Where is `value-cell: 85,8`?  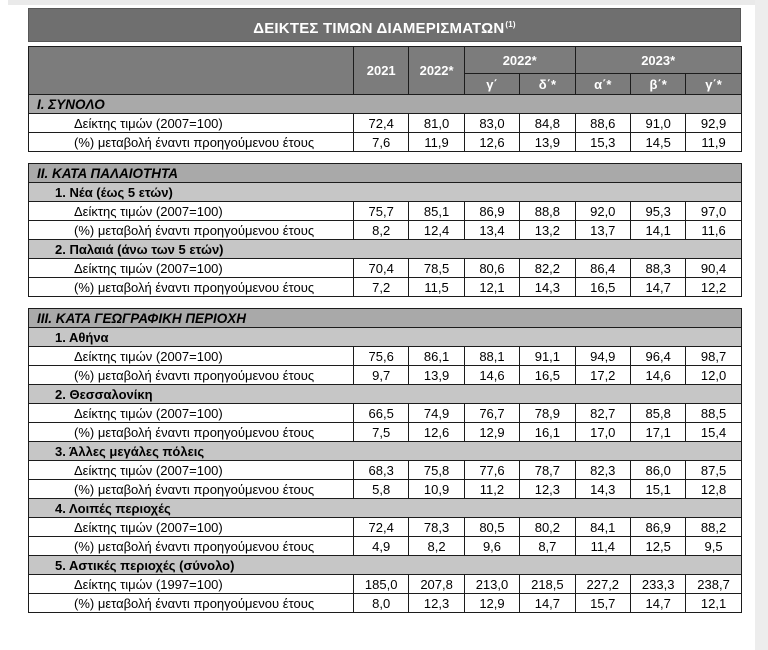 value-cell: 85,8 is located at coordinates (658, 413).